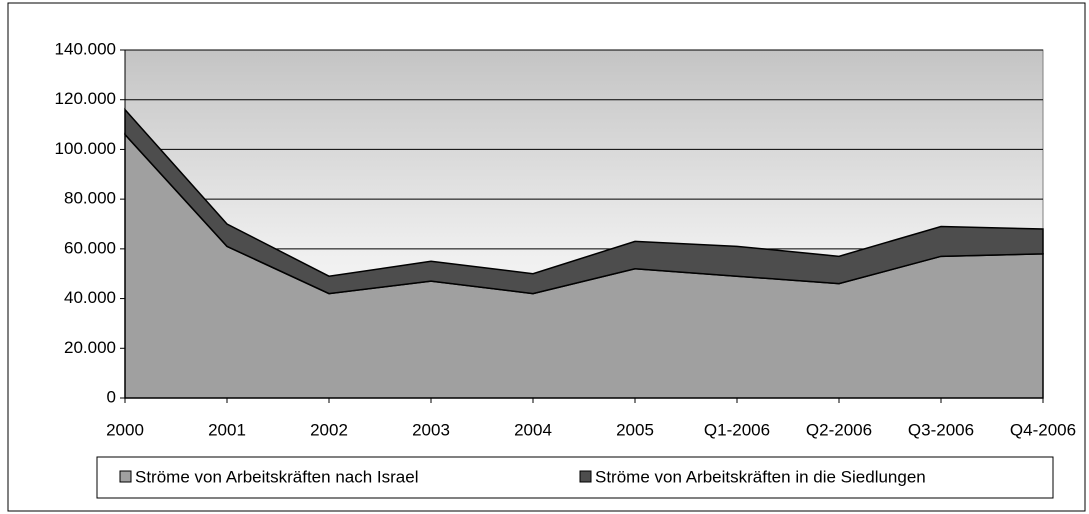 The height and width of the screenshot is (514, 1089). Describe the element at coordinates (737, 429) in the screenshot. I see `x-tick-label: Q1-2006` at that location.